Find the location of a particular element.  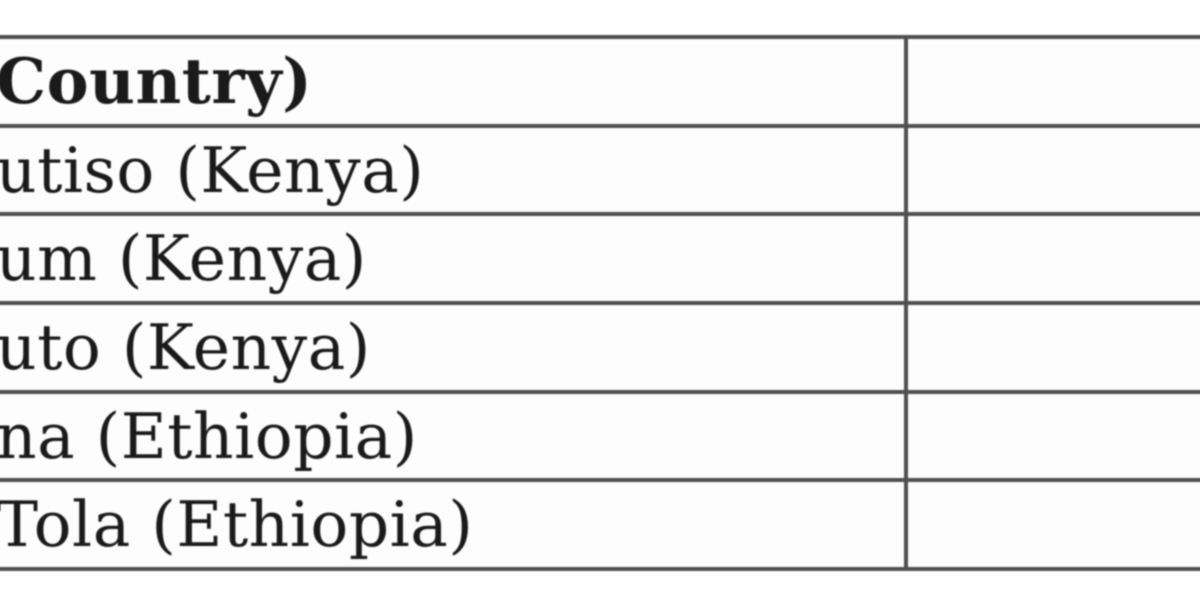

table-row: uto (Kenya) is located at coordinates (600, 349).